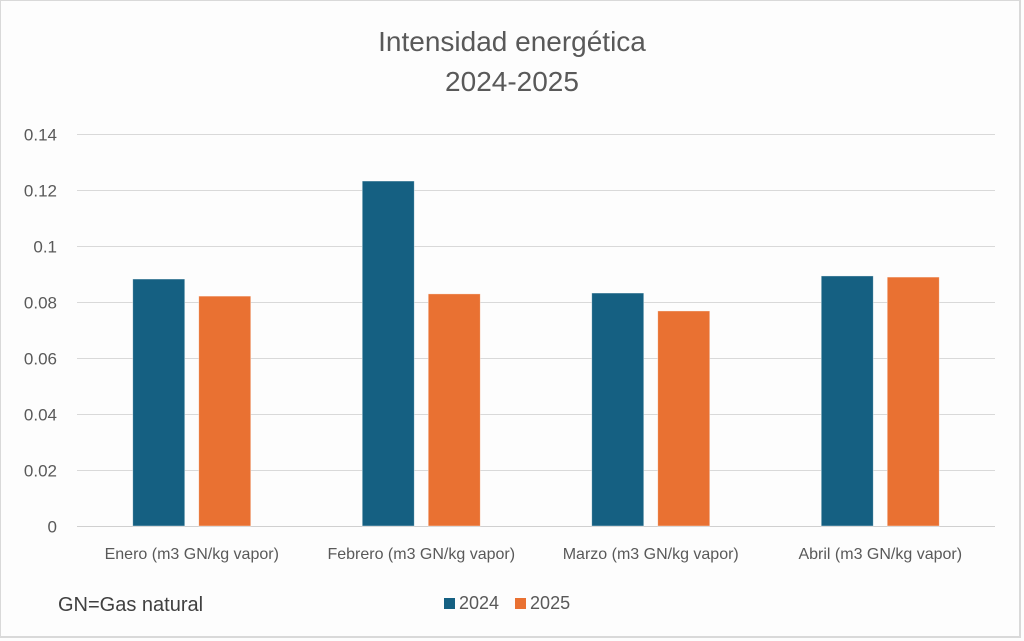  What do you see at coordinates (40, 471) in the screenshot?
I see `y-tick-label: 0.02` at bounding box center [40, 471].